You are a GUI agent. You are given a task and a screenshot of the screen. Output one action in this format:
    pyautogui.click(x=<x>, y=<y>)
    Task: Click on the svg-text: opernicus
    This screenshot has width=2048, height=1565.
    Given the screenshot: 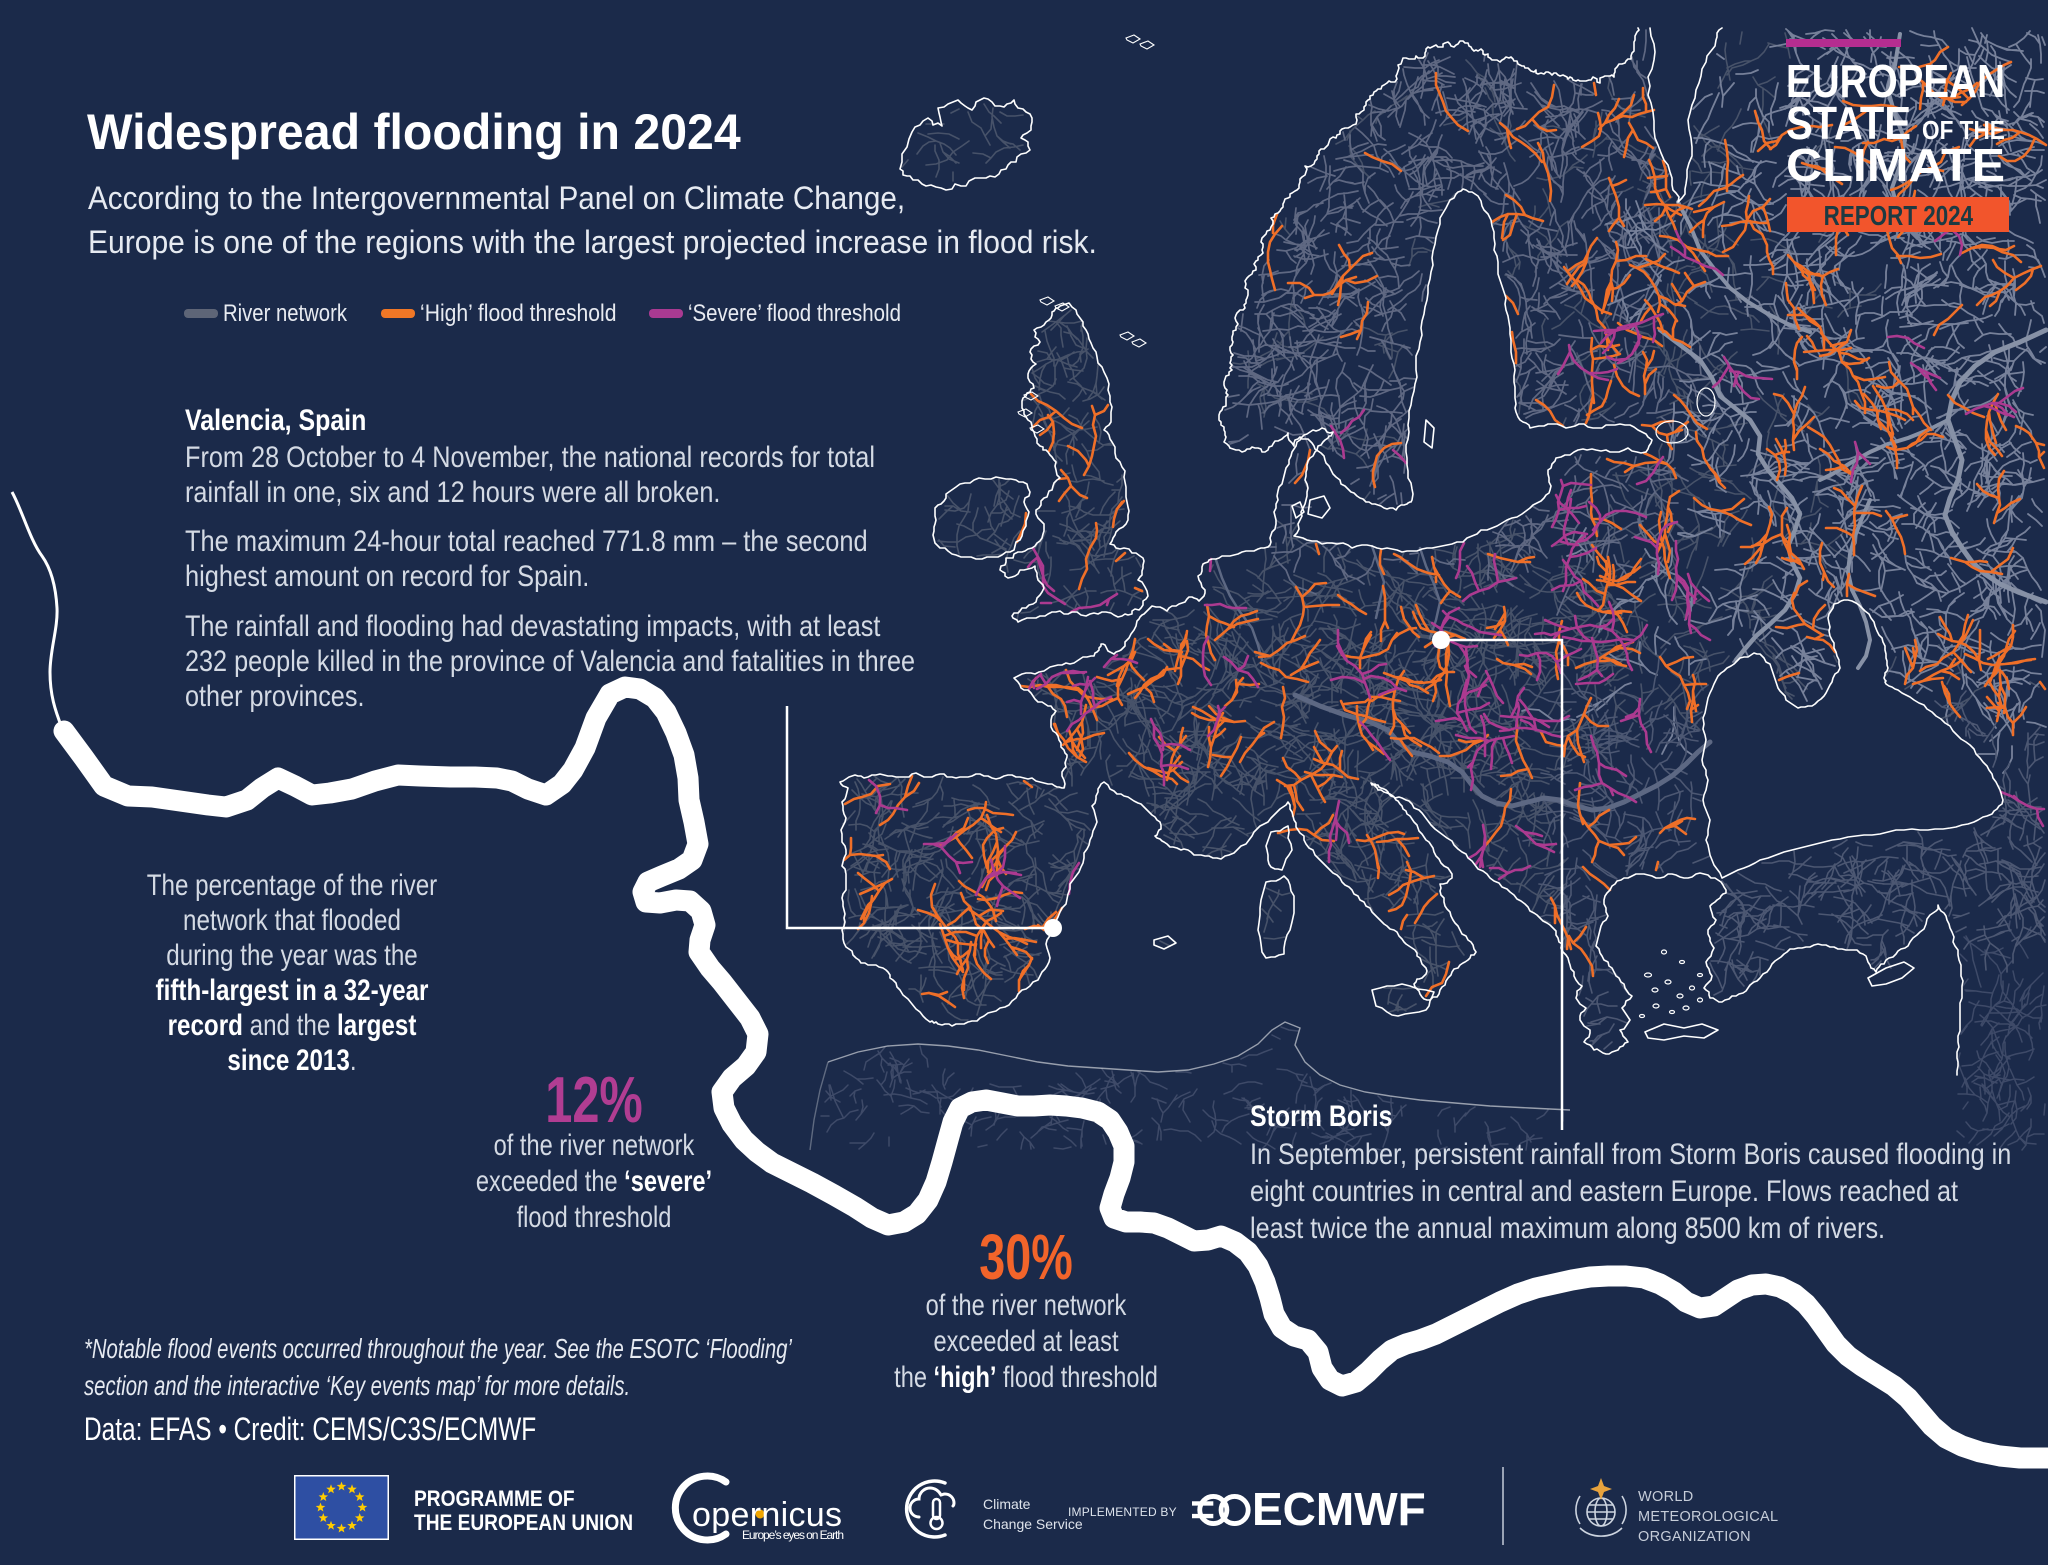 What is the action you would take?
    pyautogui.click(x=767, y=1515)
    